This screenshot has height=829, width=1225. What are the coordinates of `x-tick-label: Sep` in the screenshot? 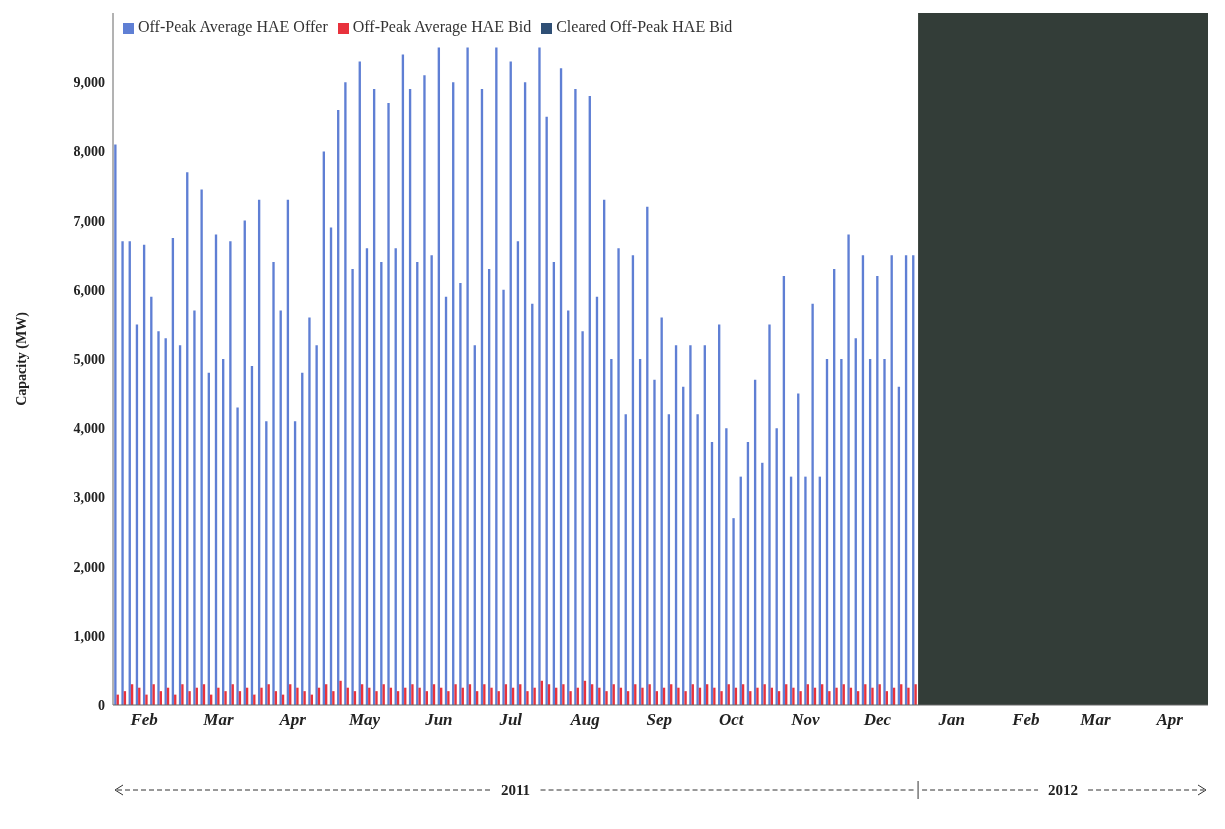 It's located at (659, 720).